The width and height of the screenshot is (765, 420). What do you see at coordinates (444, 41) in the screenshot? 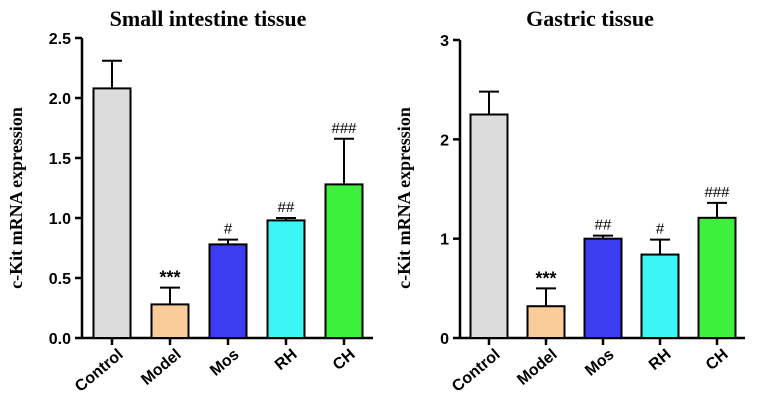
I see `y-tick-label: 3` at bounding box center [444, 41].